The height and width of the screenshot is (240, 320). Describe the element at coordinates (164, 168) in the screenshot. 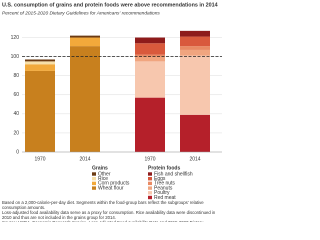

I see `legend-title: Protein foods` at that location.